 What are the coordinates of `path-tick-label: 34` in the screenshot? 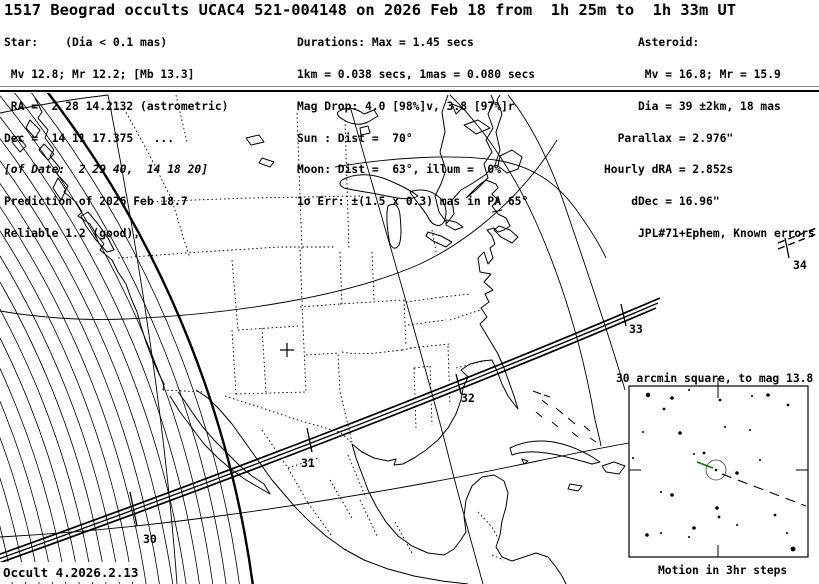 It's located at (800, 265).